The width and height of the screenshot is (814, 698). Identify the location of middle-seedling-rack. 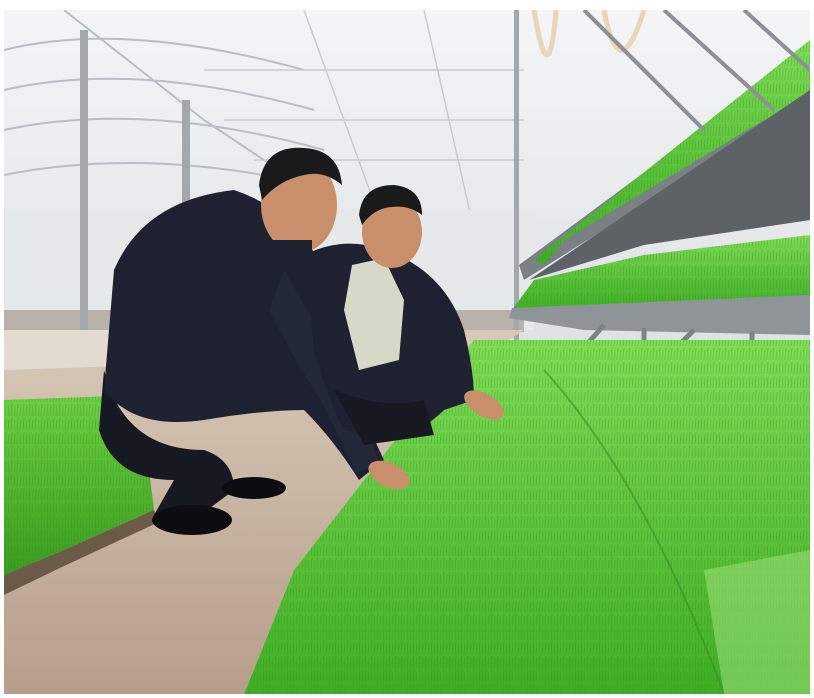
(659, 323).